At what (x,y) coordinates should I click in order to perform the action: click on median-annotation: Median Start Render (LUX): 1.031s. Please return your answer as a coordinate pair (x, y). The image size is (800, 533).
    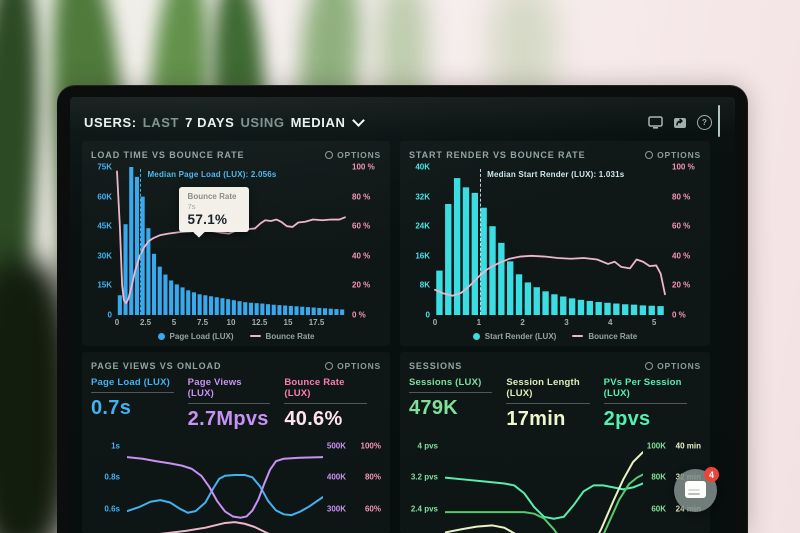
    Looking at the image, I should click on (556, 174).